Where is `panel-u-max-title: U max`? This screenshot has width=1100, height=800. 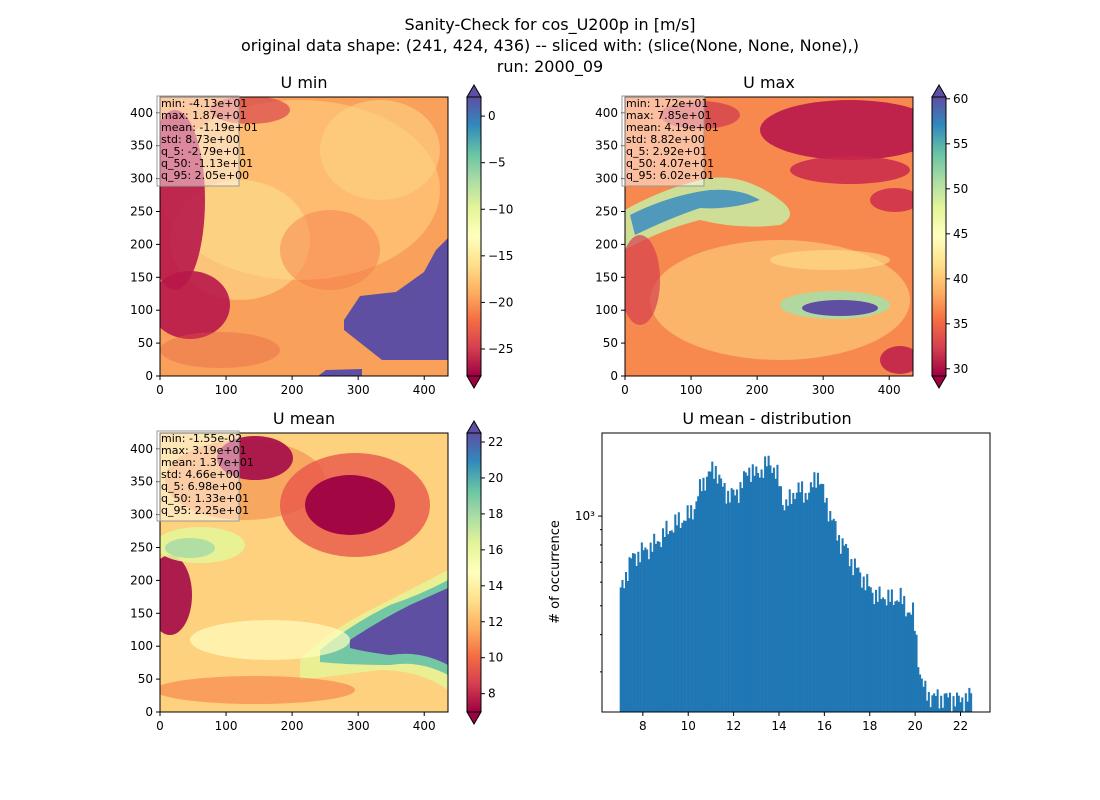 panel-u-max-title: U max is located at coordinates (769, 82).